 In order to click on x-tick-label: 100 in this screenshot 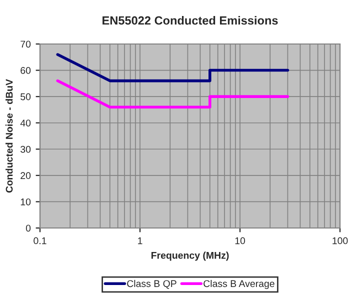, I will do `click(340, 240)`.